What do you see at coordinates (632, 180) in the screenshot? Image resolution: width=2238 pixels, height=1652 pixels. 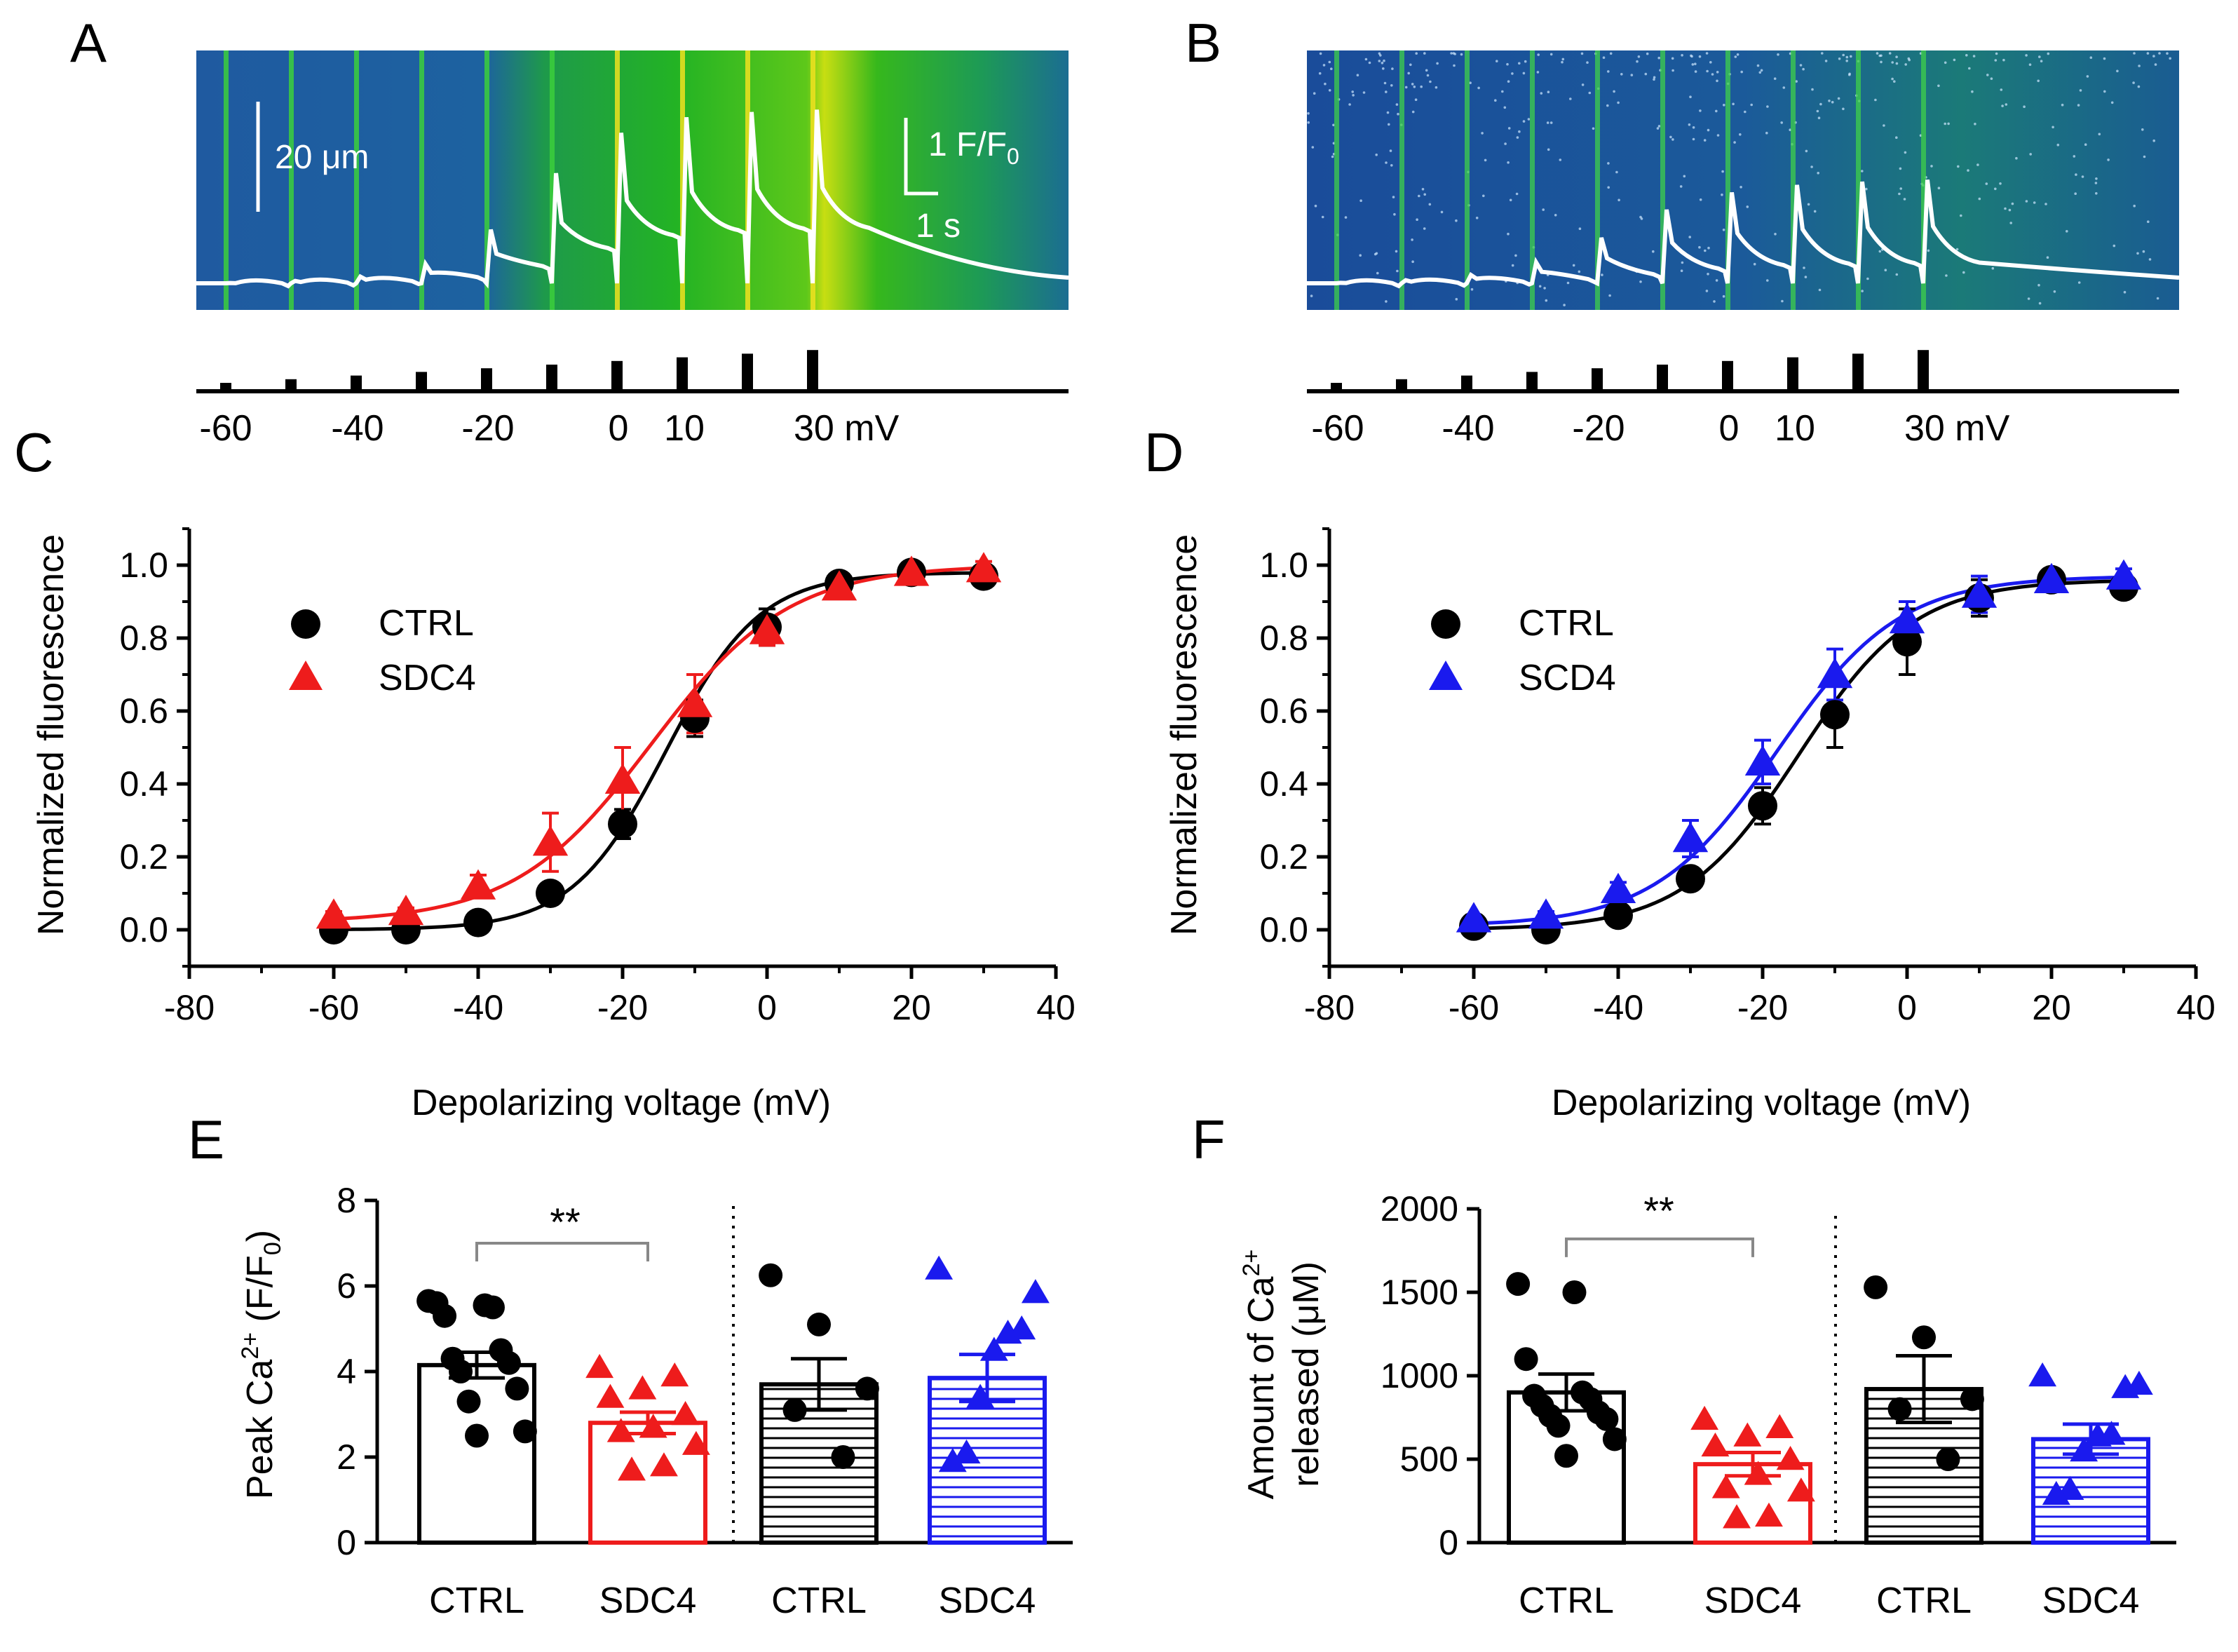 I see `linescan-image-a` at bounding box center [632, 180].